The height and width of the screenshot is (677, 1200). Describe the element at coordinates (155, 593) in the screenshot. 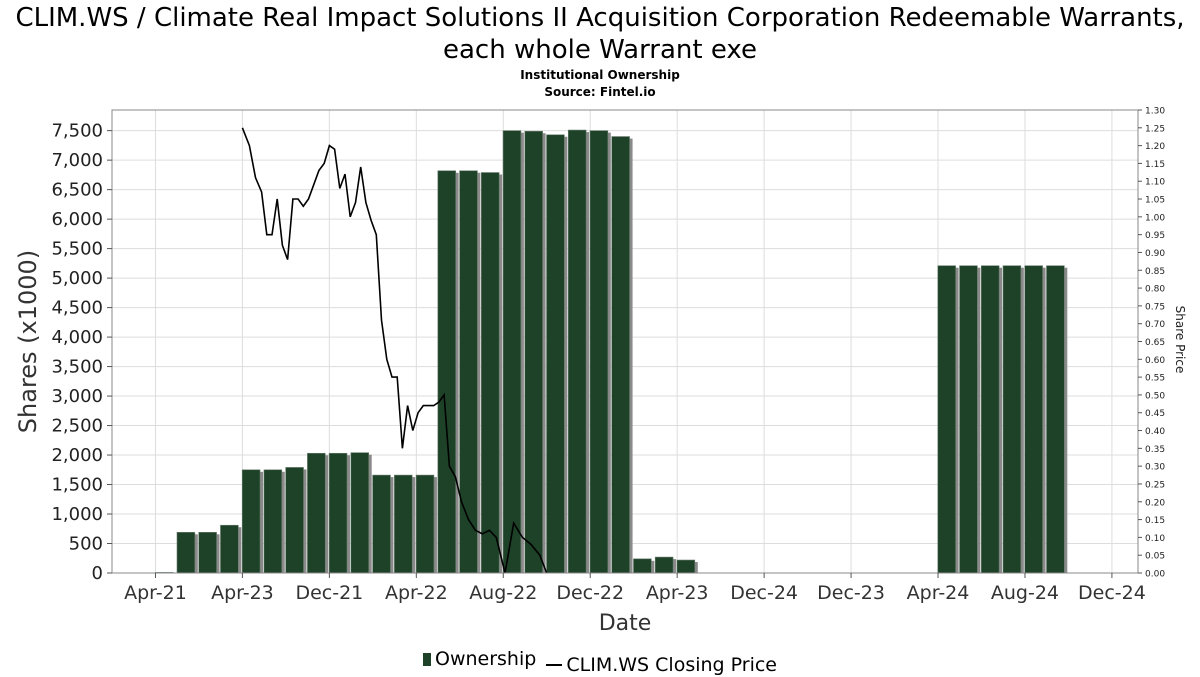

I see `x-tick-label: Apr-21` at that location.